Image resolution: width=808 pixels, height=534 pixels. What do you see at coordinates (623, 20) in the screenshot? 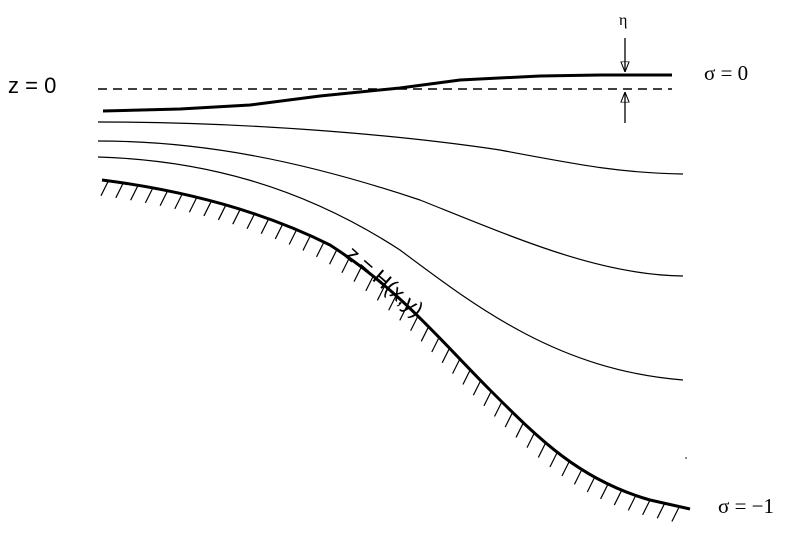
I see `eta-label: η` at bounding box center [623, 20].